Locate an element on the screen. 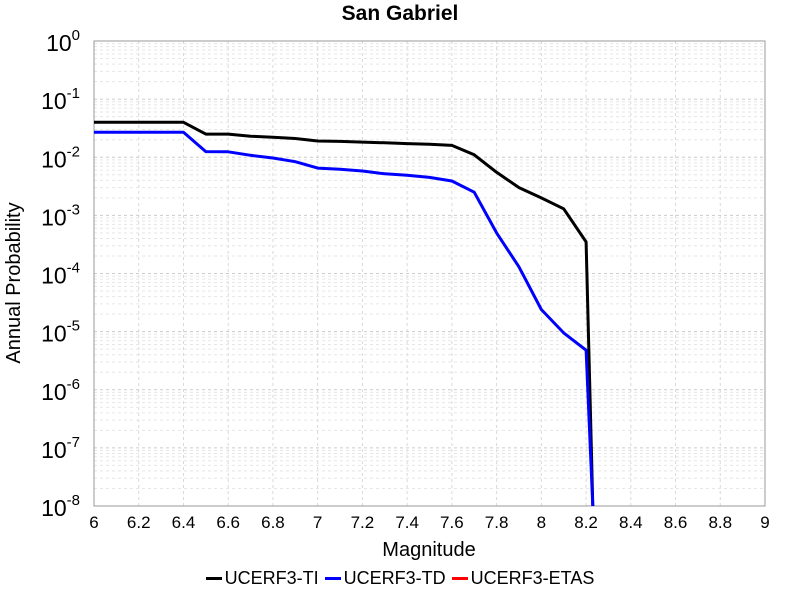 The image size is (800, 600). x-tick-label: 6.2 is located at coordinates (139, 522).